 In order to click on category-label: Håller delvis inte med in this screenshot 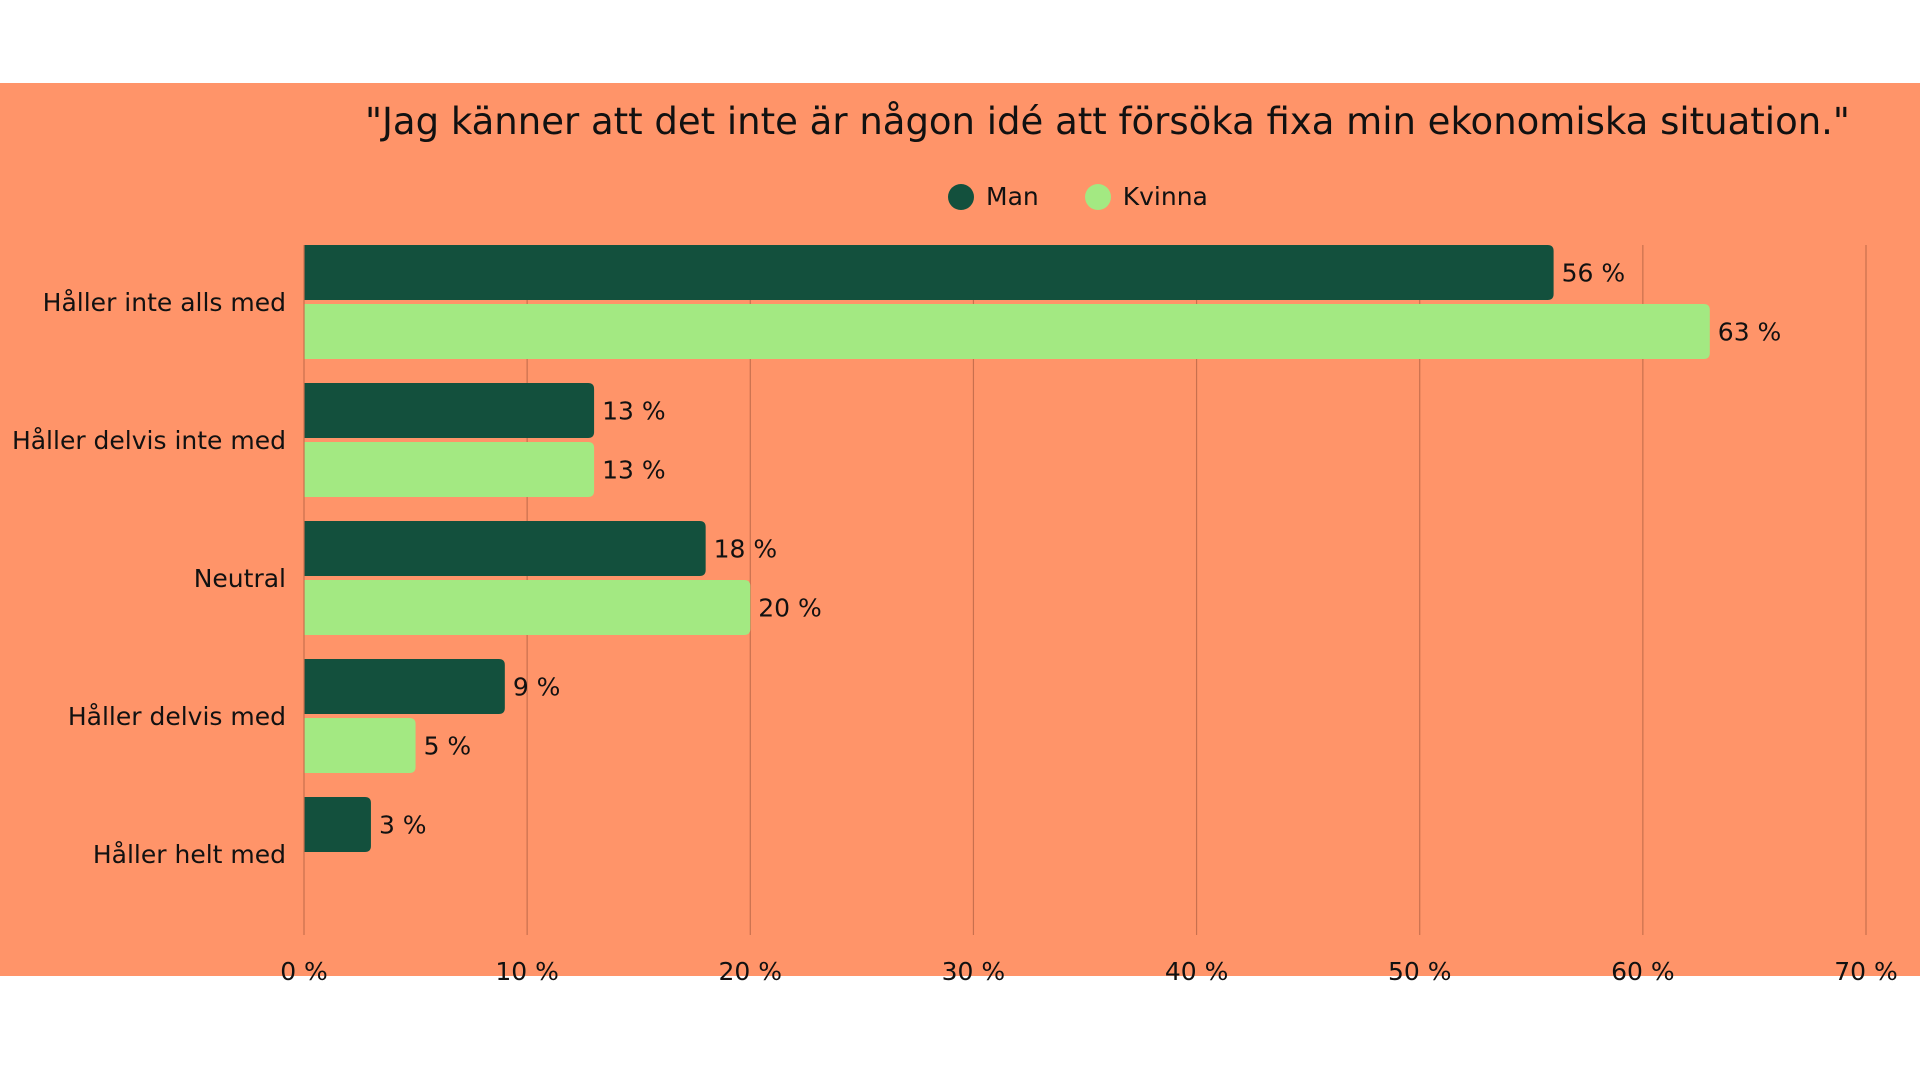, I will do `click(149, 440)`.